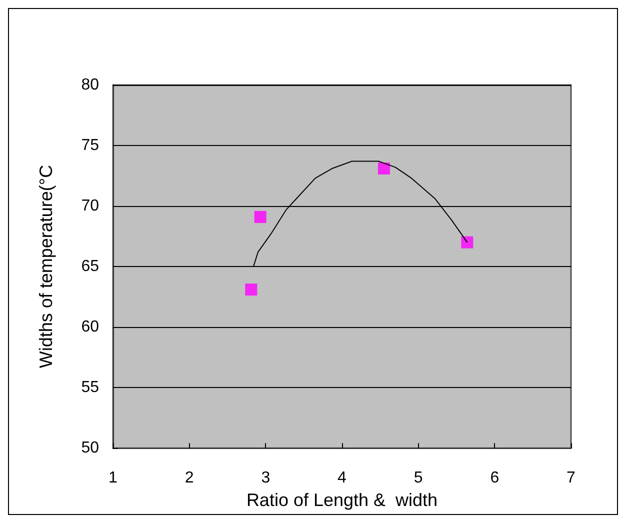 The height and width of the screenshot is (523, 626). What do you see at coordinates (90, 206) in the screenshot?
I see `y-tick-label: 70` at bounding box center [90, 206].